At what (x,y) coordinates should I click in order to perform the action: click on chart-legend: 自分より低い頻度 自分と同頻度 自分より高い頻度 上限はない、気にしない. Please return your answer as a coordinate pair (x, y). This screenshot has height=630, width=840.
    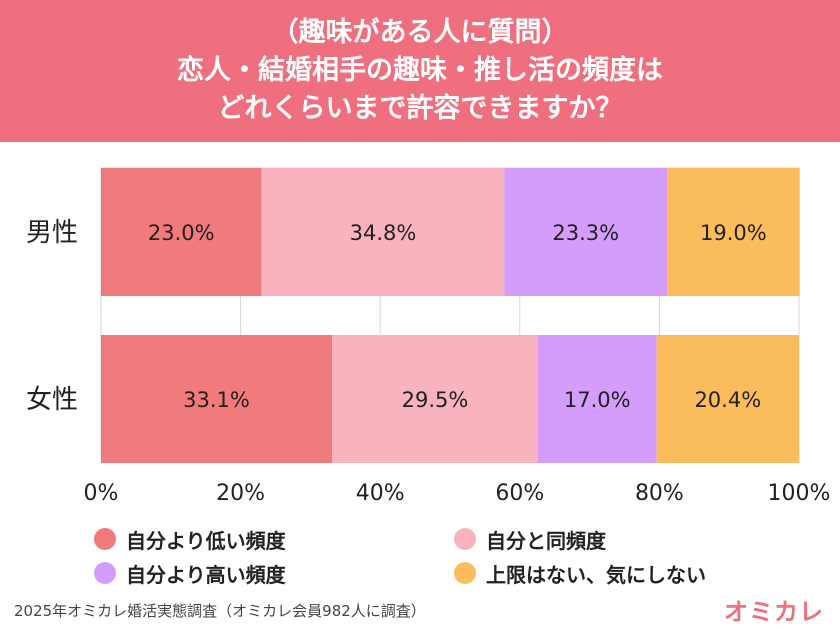
    Looking at the image, I should click on (420, 553).